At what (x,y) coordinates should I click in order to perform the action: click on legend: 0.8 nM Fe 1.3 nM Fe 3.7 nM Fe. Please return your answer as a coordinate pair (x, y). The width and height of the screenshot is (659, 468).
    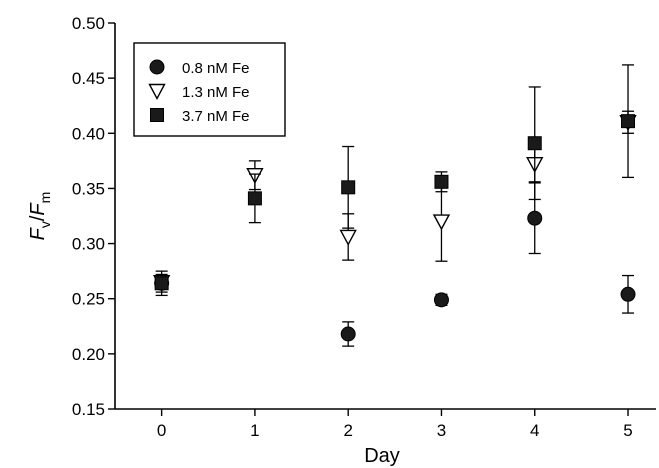
    Looking at the image, I should click on (209, 89).